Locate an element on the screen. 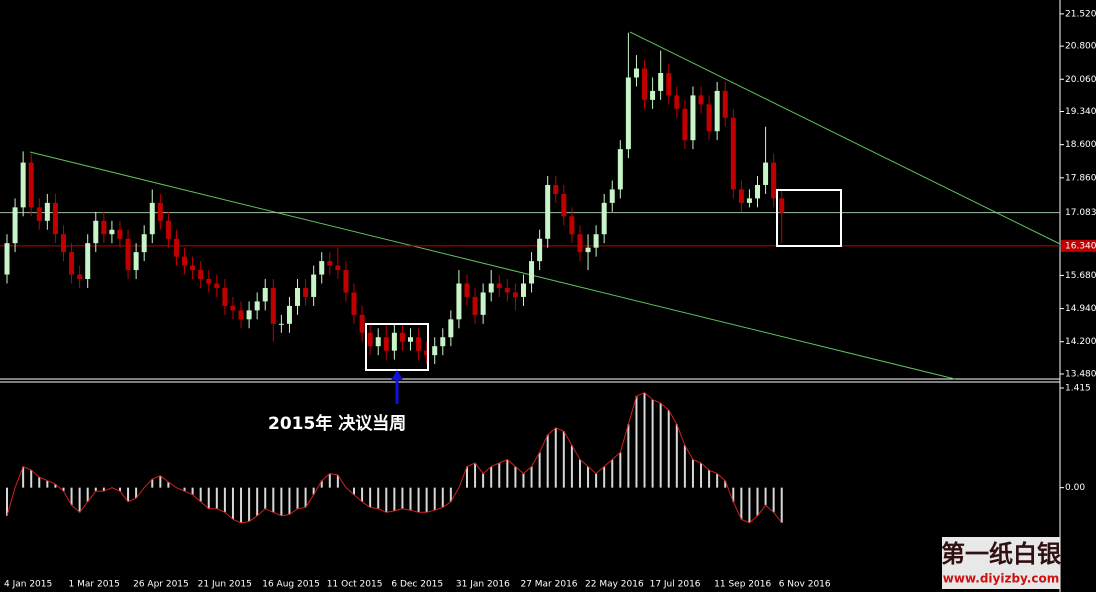 The height and width of the screenshot is (592, 1096). y-tick-label: 17.860 is located at coordinates (1080, 178).